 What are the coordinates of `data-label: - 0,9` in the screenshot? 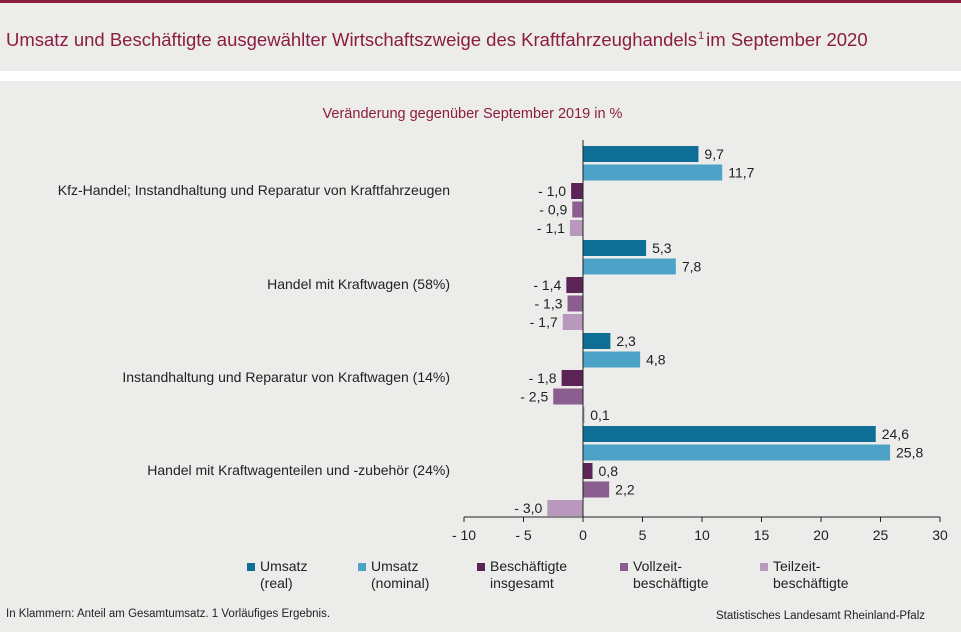 It's located at (553, 210).